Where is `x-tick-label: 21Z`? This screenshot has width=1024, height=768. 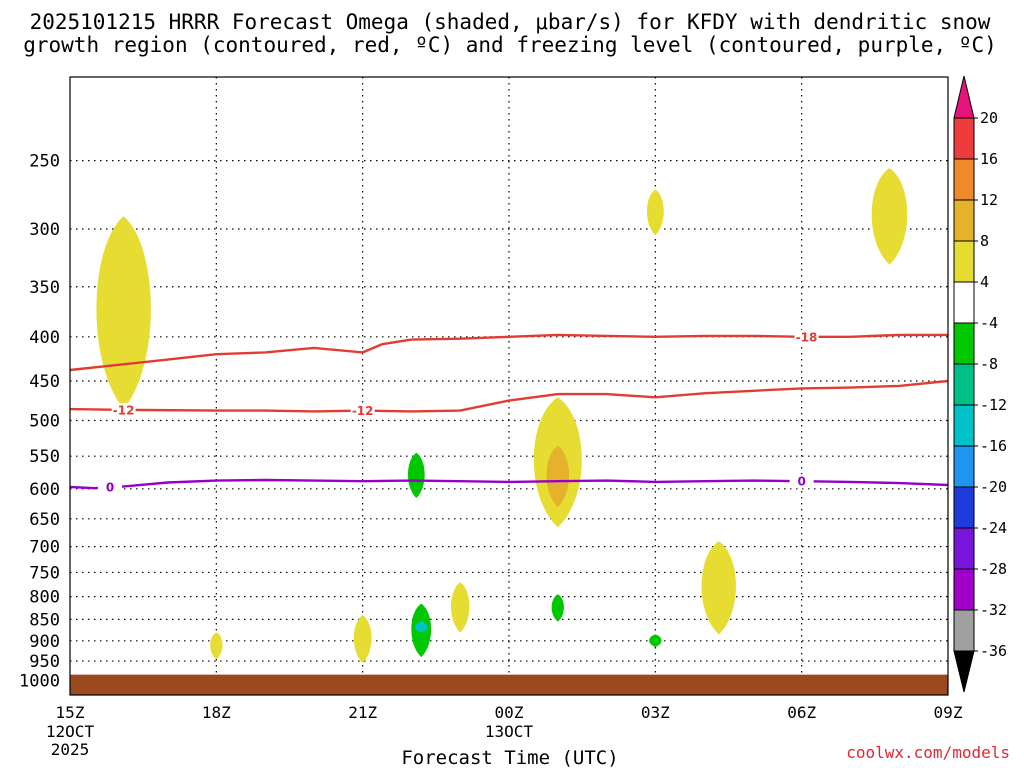 x-tick-label: 21Z is located at coordinates (362, 712).